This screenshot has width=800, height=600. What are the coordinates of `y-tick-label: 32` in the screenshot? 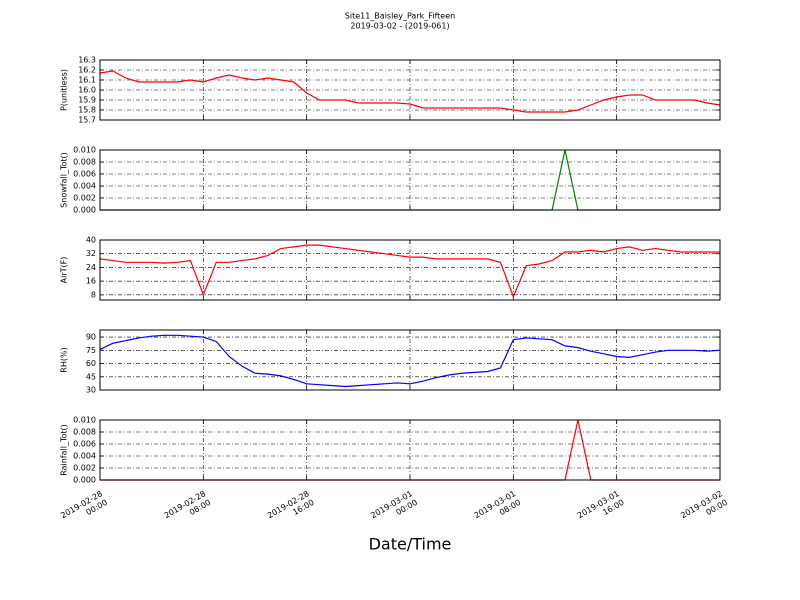 It's located at (91, 253).